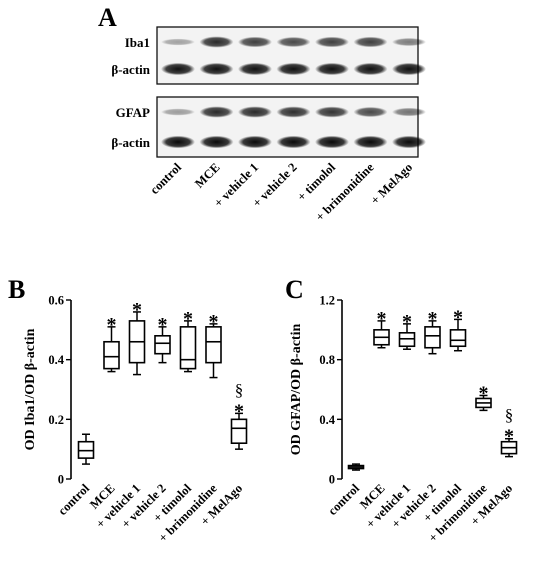 The width and height of the screenshot is (550, 569). What do you see at coordinates (407, 322) in the screenshot?
I see `panel-c-annotation-vehicle-1-0: *` at bounding box center [407, 322].